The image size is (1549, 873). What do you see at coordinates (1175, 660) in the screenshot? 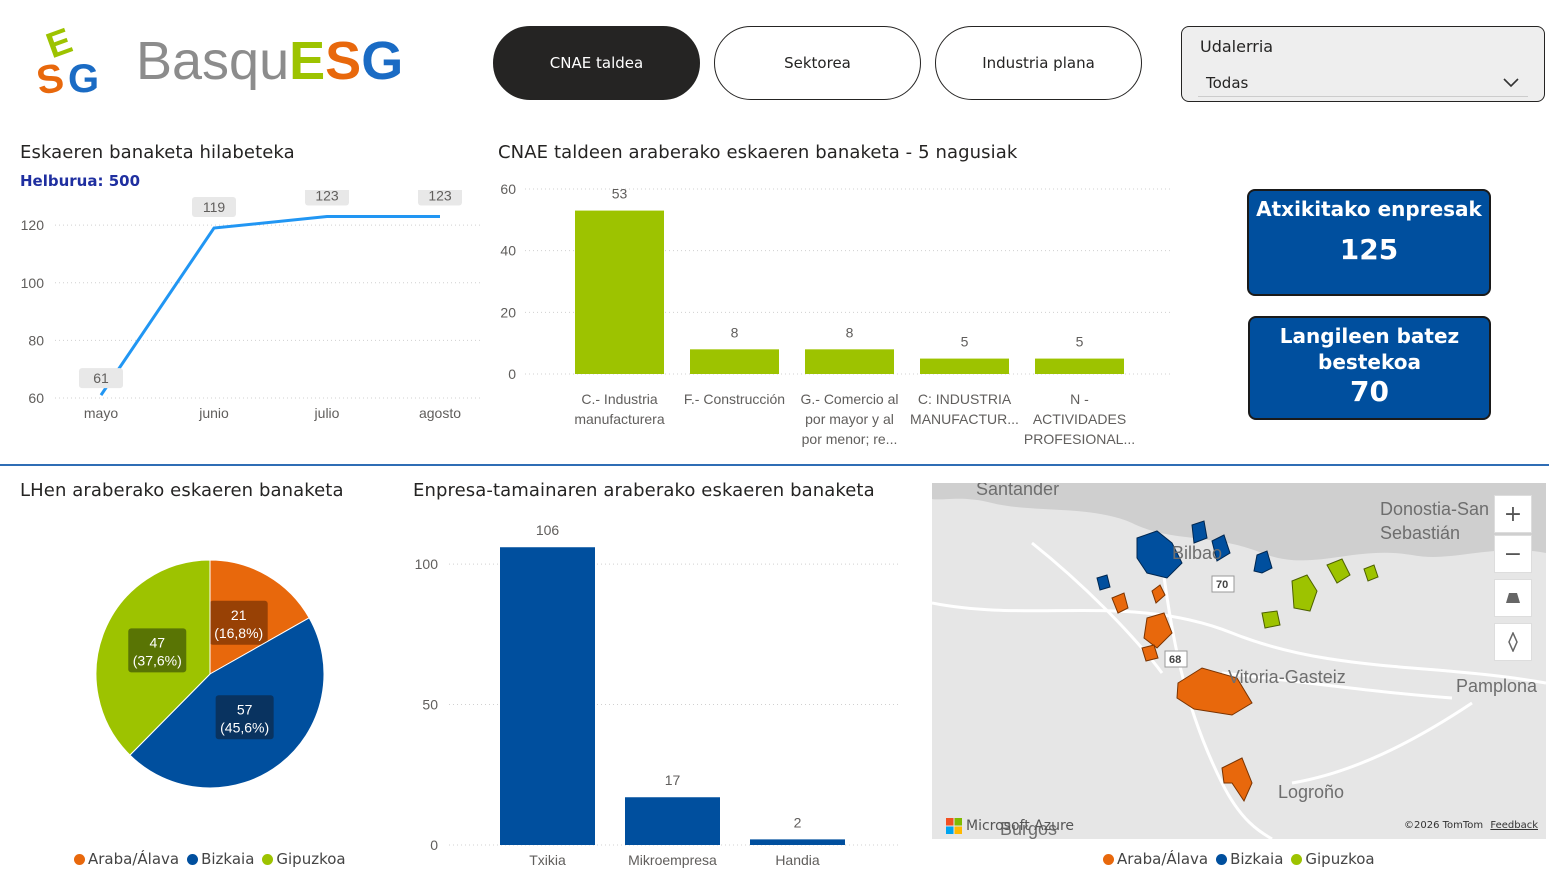
I see `road-label-68: 68` at bounding box center [1175, 660].